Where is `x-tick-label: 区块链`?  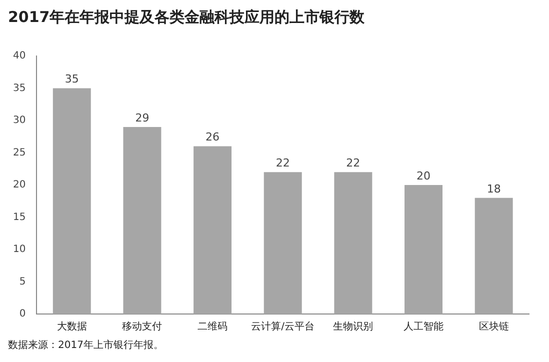
x-tick-label: 区块链 is located at coordinates (493, 326).